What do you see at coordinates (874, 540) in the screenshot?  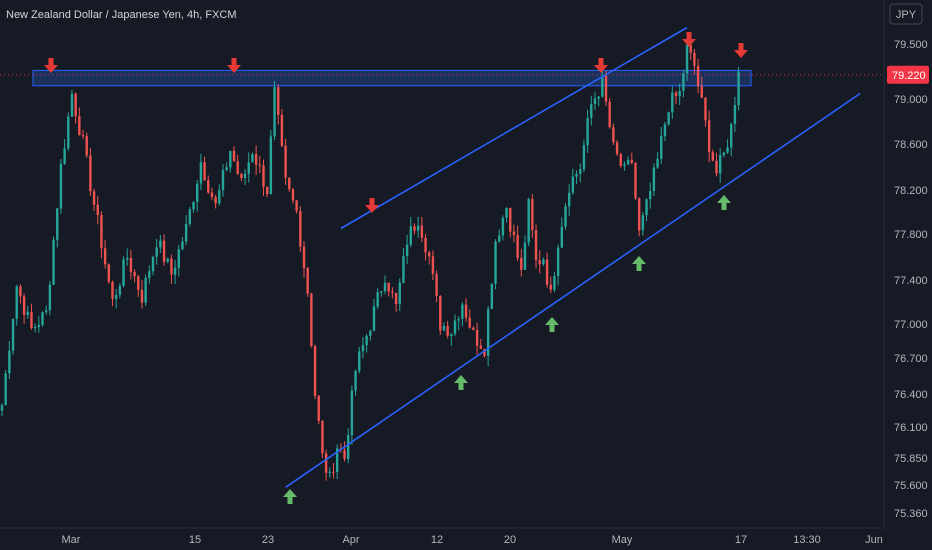 I see `x-tick-label: Jun` at bounding box center [874, 540].